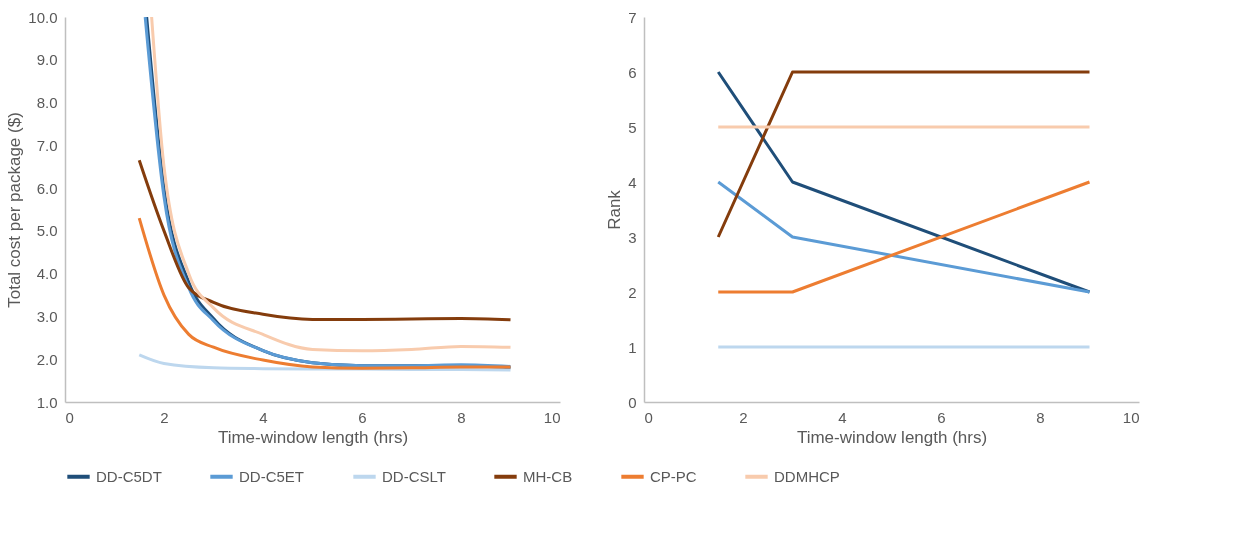 This screenshot has width=1242, height=542. Describe the element at coordinates (47, 402) in the screenshot. I see `y-tick-label: 1.0` at that location.